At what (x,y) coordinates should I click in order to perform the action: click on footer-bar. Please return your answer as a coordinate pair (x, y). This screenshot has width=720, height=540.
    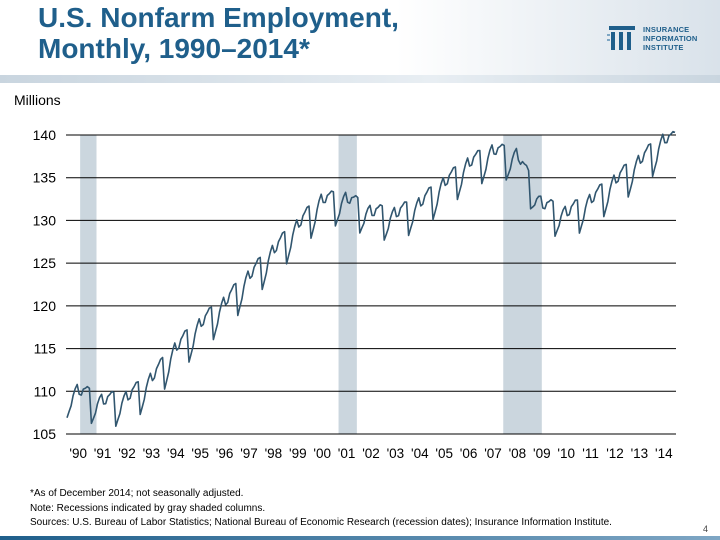
    Looking at the image, I should click on (360, 538).